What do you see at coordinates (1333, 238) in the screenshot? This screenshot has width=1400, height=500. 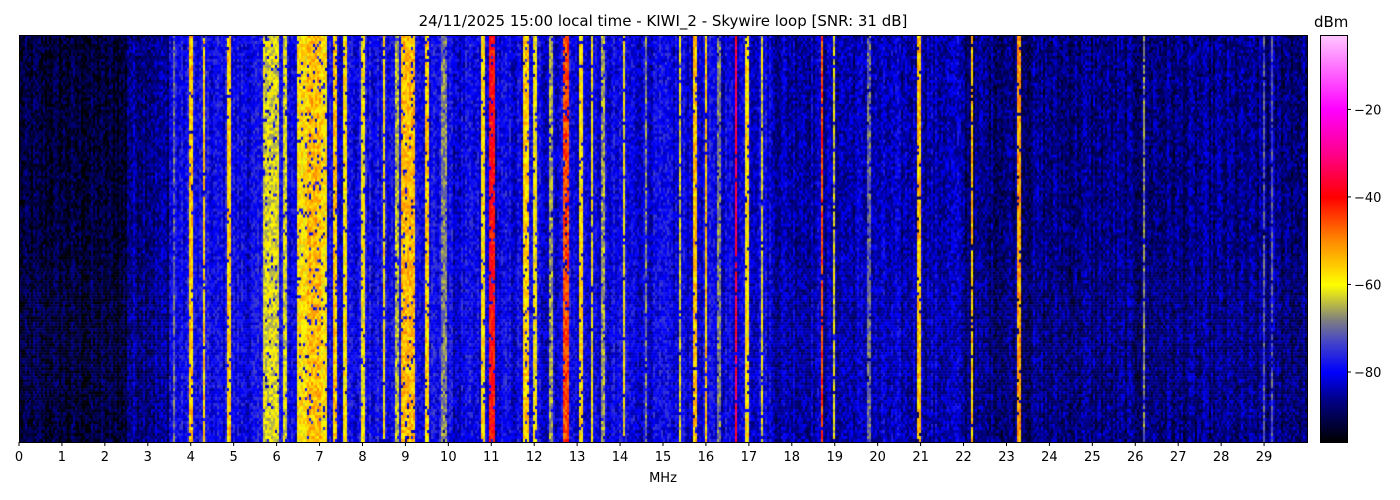 I see `colorbar` at bounding box center [1333, 238].